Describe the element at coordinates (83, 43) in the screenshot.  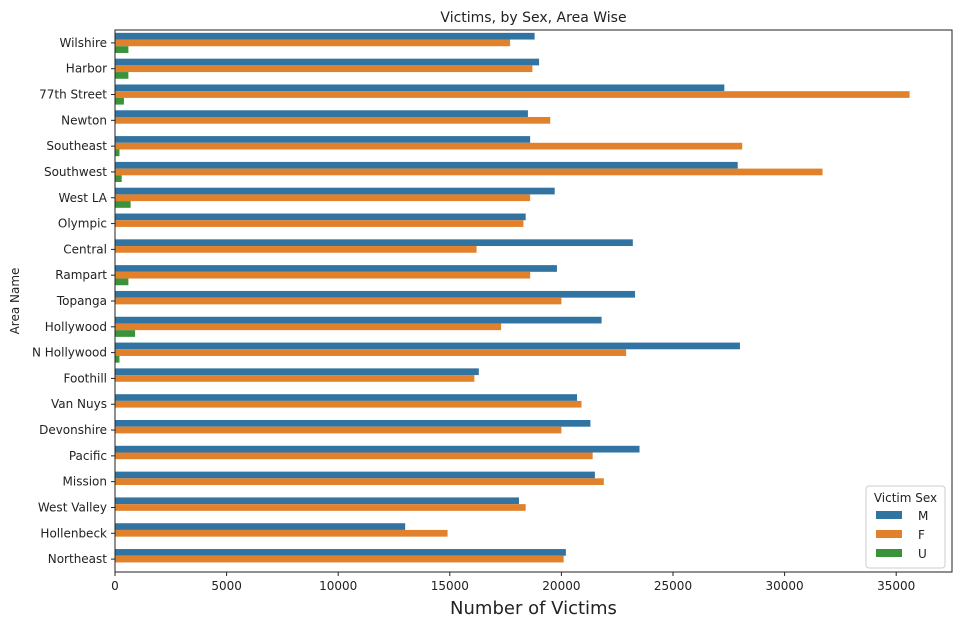
I see `y-tick-label: Wilshire` at that location.